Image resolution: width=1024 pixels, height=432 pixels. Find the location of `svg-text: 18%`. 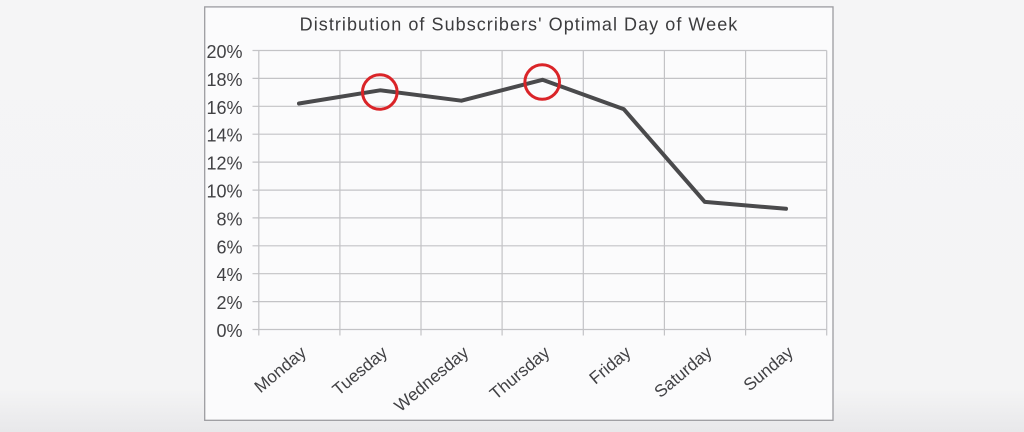

svg-text: 18% is located at coordinates (224, 80).